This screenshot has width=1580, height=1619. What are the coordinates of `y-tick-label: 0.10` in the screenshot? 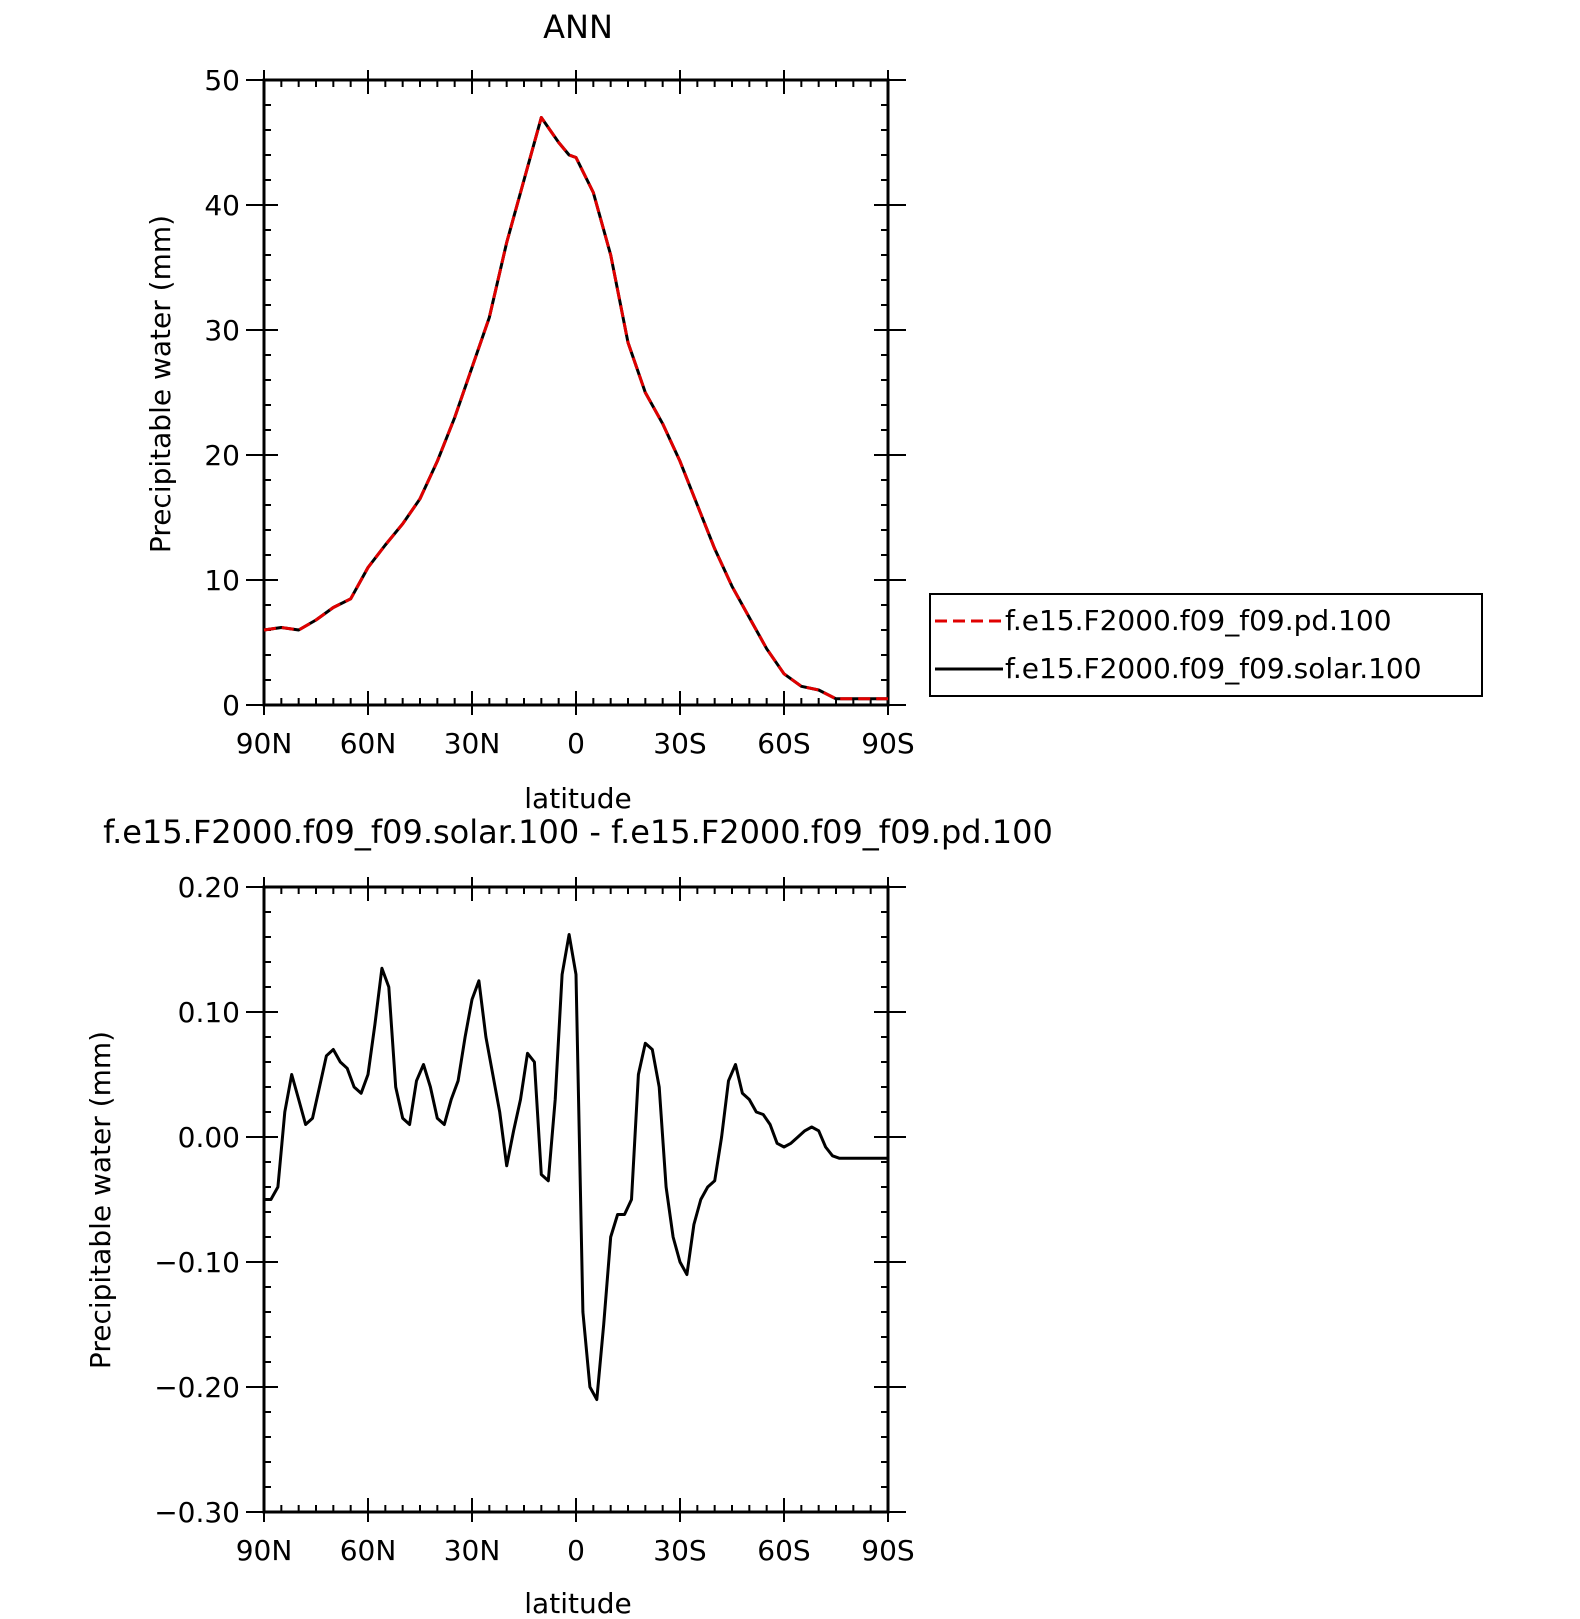 It's located at (209, 1012).